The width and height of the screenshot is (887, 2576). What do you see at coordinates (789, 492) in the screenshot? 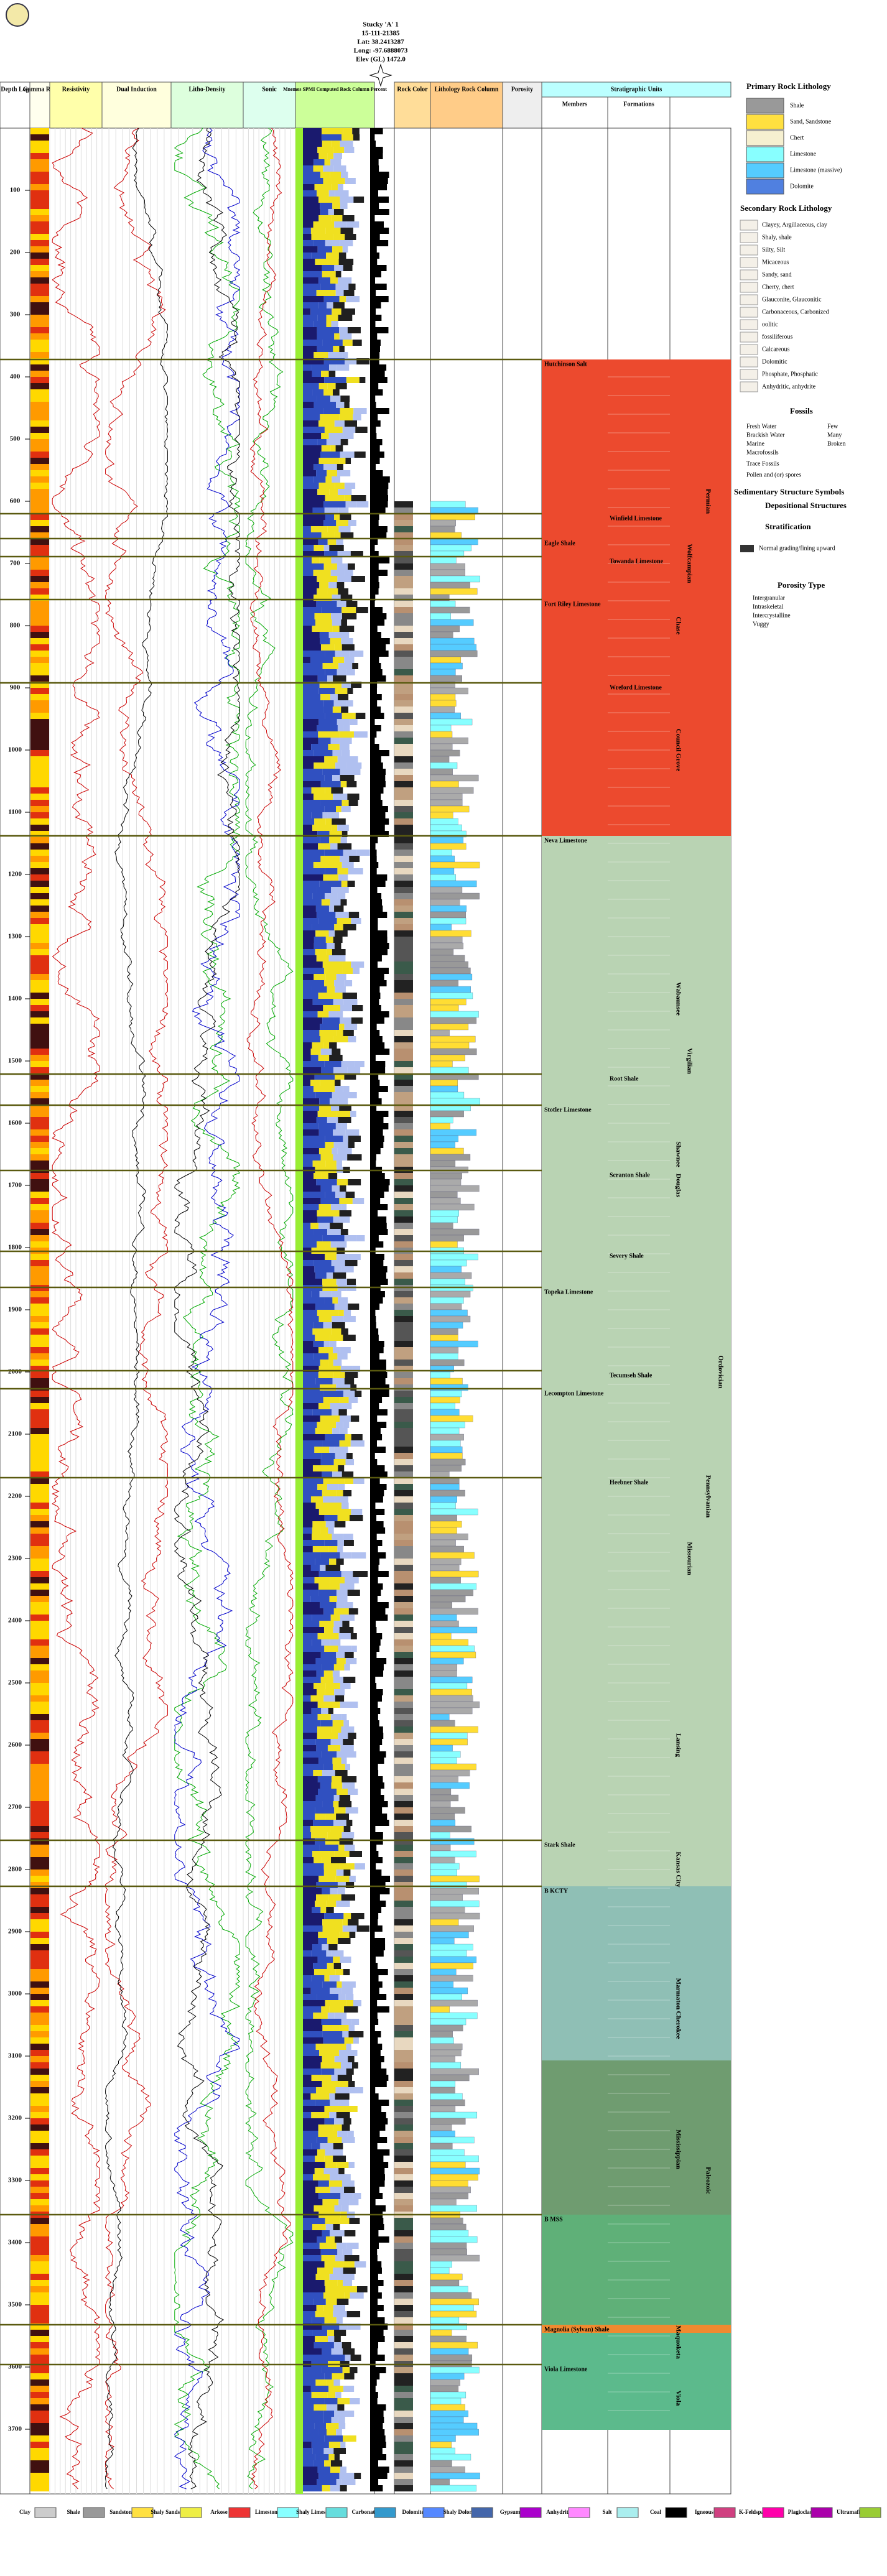
I see `legend-text: Sedimentary Structure Symbols` at bounding box center [789, 492].